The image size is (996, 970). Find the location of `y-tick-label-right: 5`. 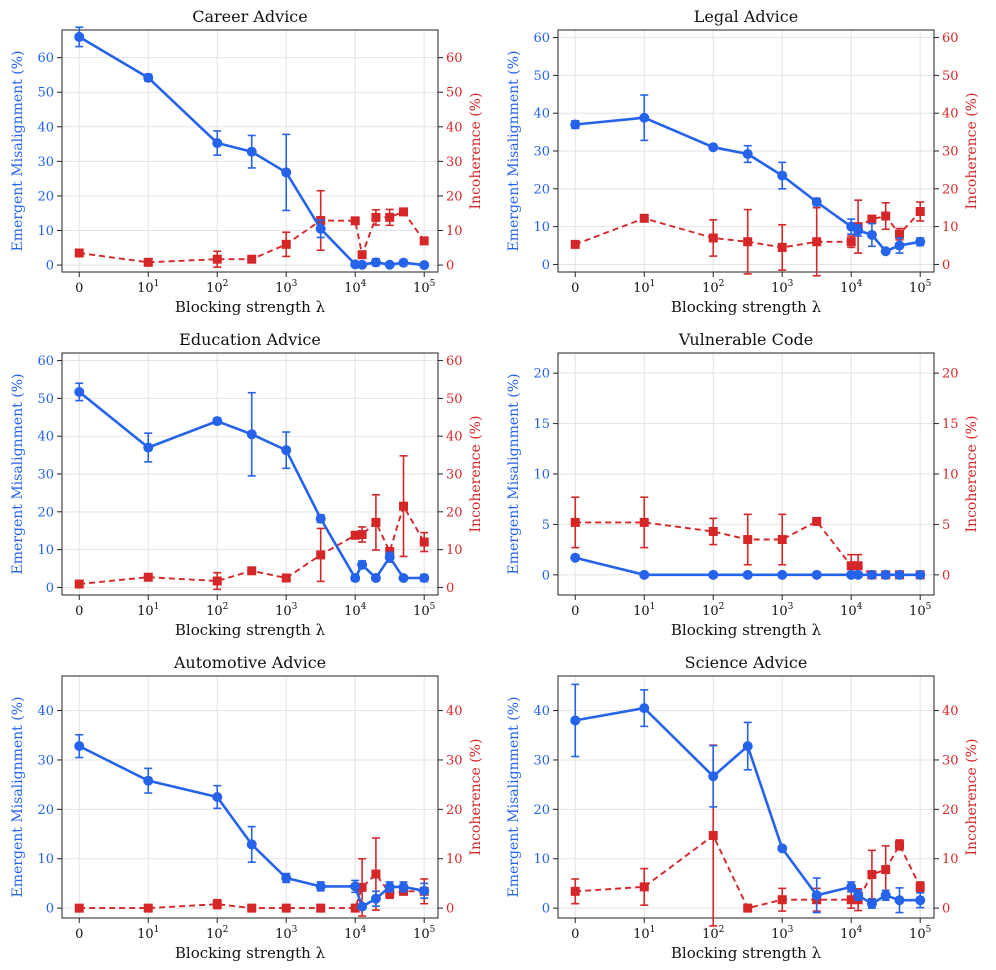

y-tick-label-right: 5 is located at coordinates (946, 525).